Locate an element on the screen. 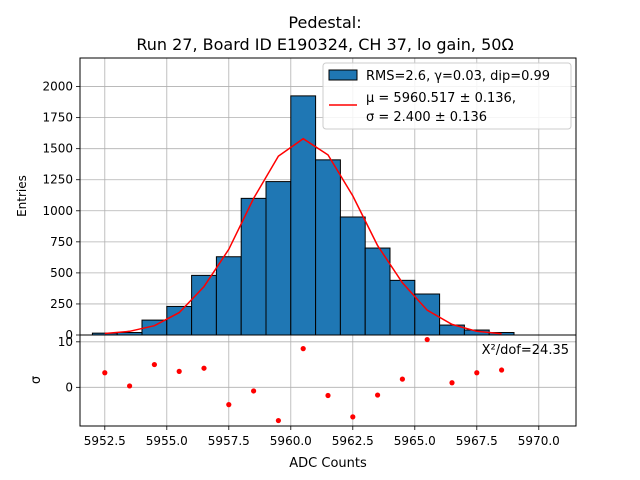 The width and height of the screenshot is (640, 480). x-tick-label: 5967.5 is located at coordinates (477, 441).